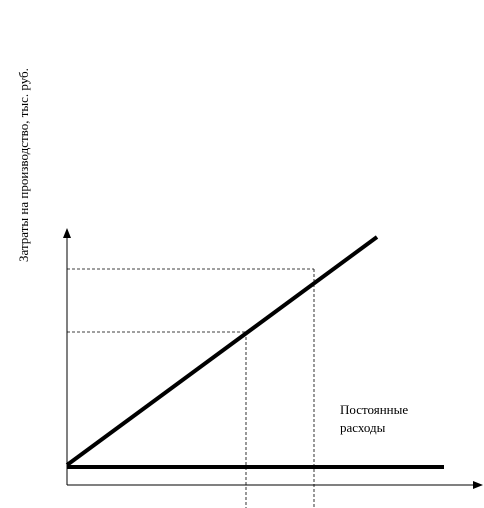 Image resolution: width=484 pixels, height=508 pixels. Describe the element at coordinates (23, 165) in the screenshot. I see `y-axis-label: Затраты на производство, тыс. руб.` at that location.